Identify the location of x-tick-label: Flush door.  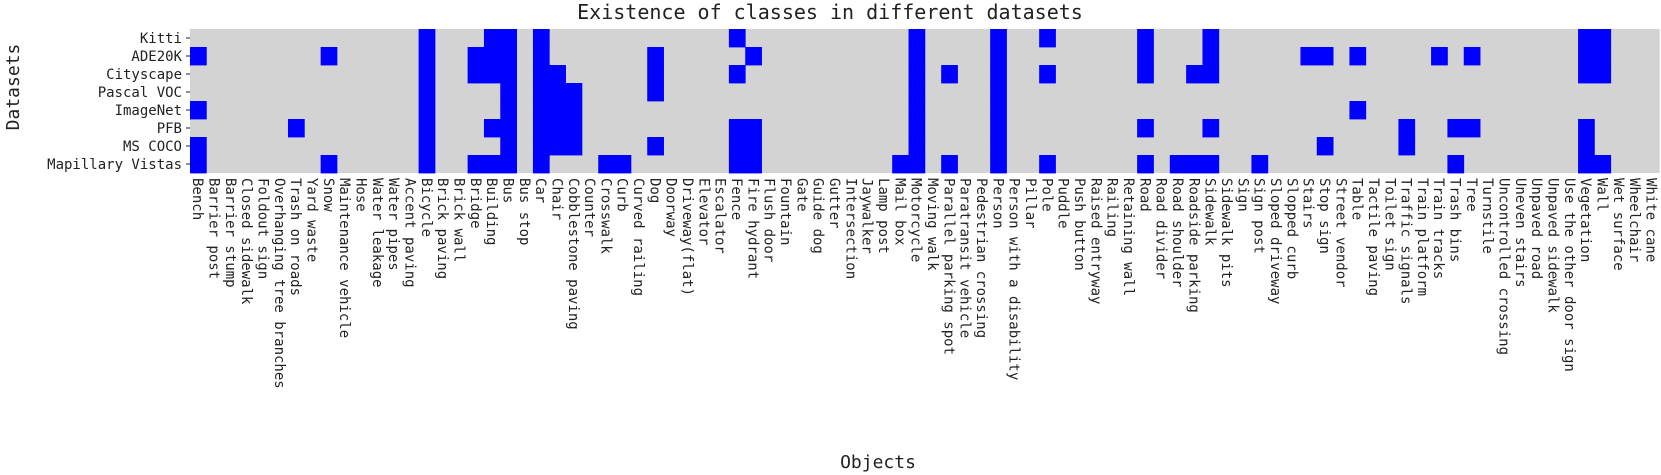
(769, 220).